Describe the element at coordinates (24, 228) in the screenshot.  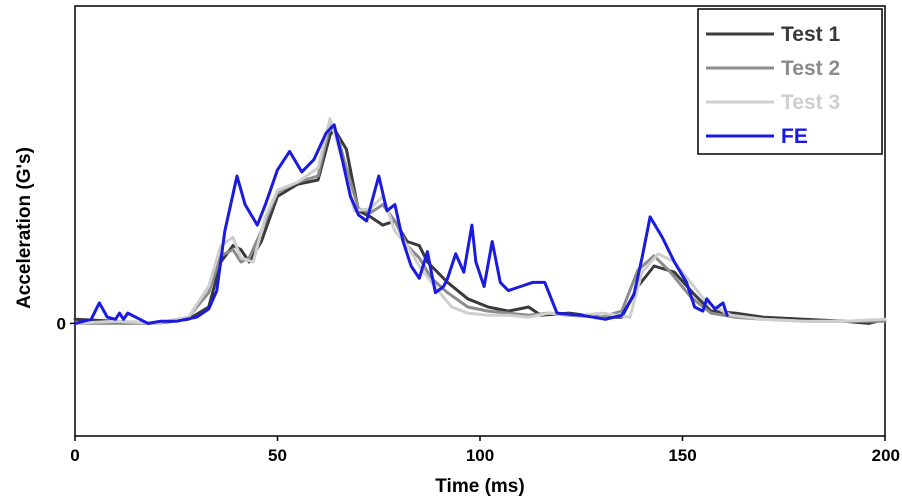
I see `y-axis-title: Acceleration (G's)` at that location.